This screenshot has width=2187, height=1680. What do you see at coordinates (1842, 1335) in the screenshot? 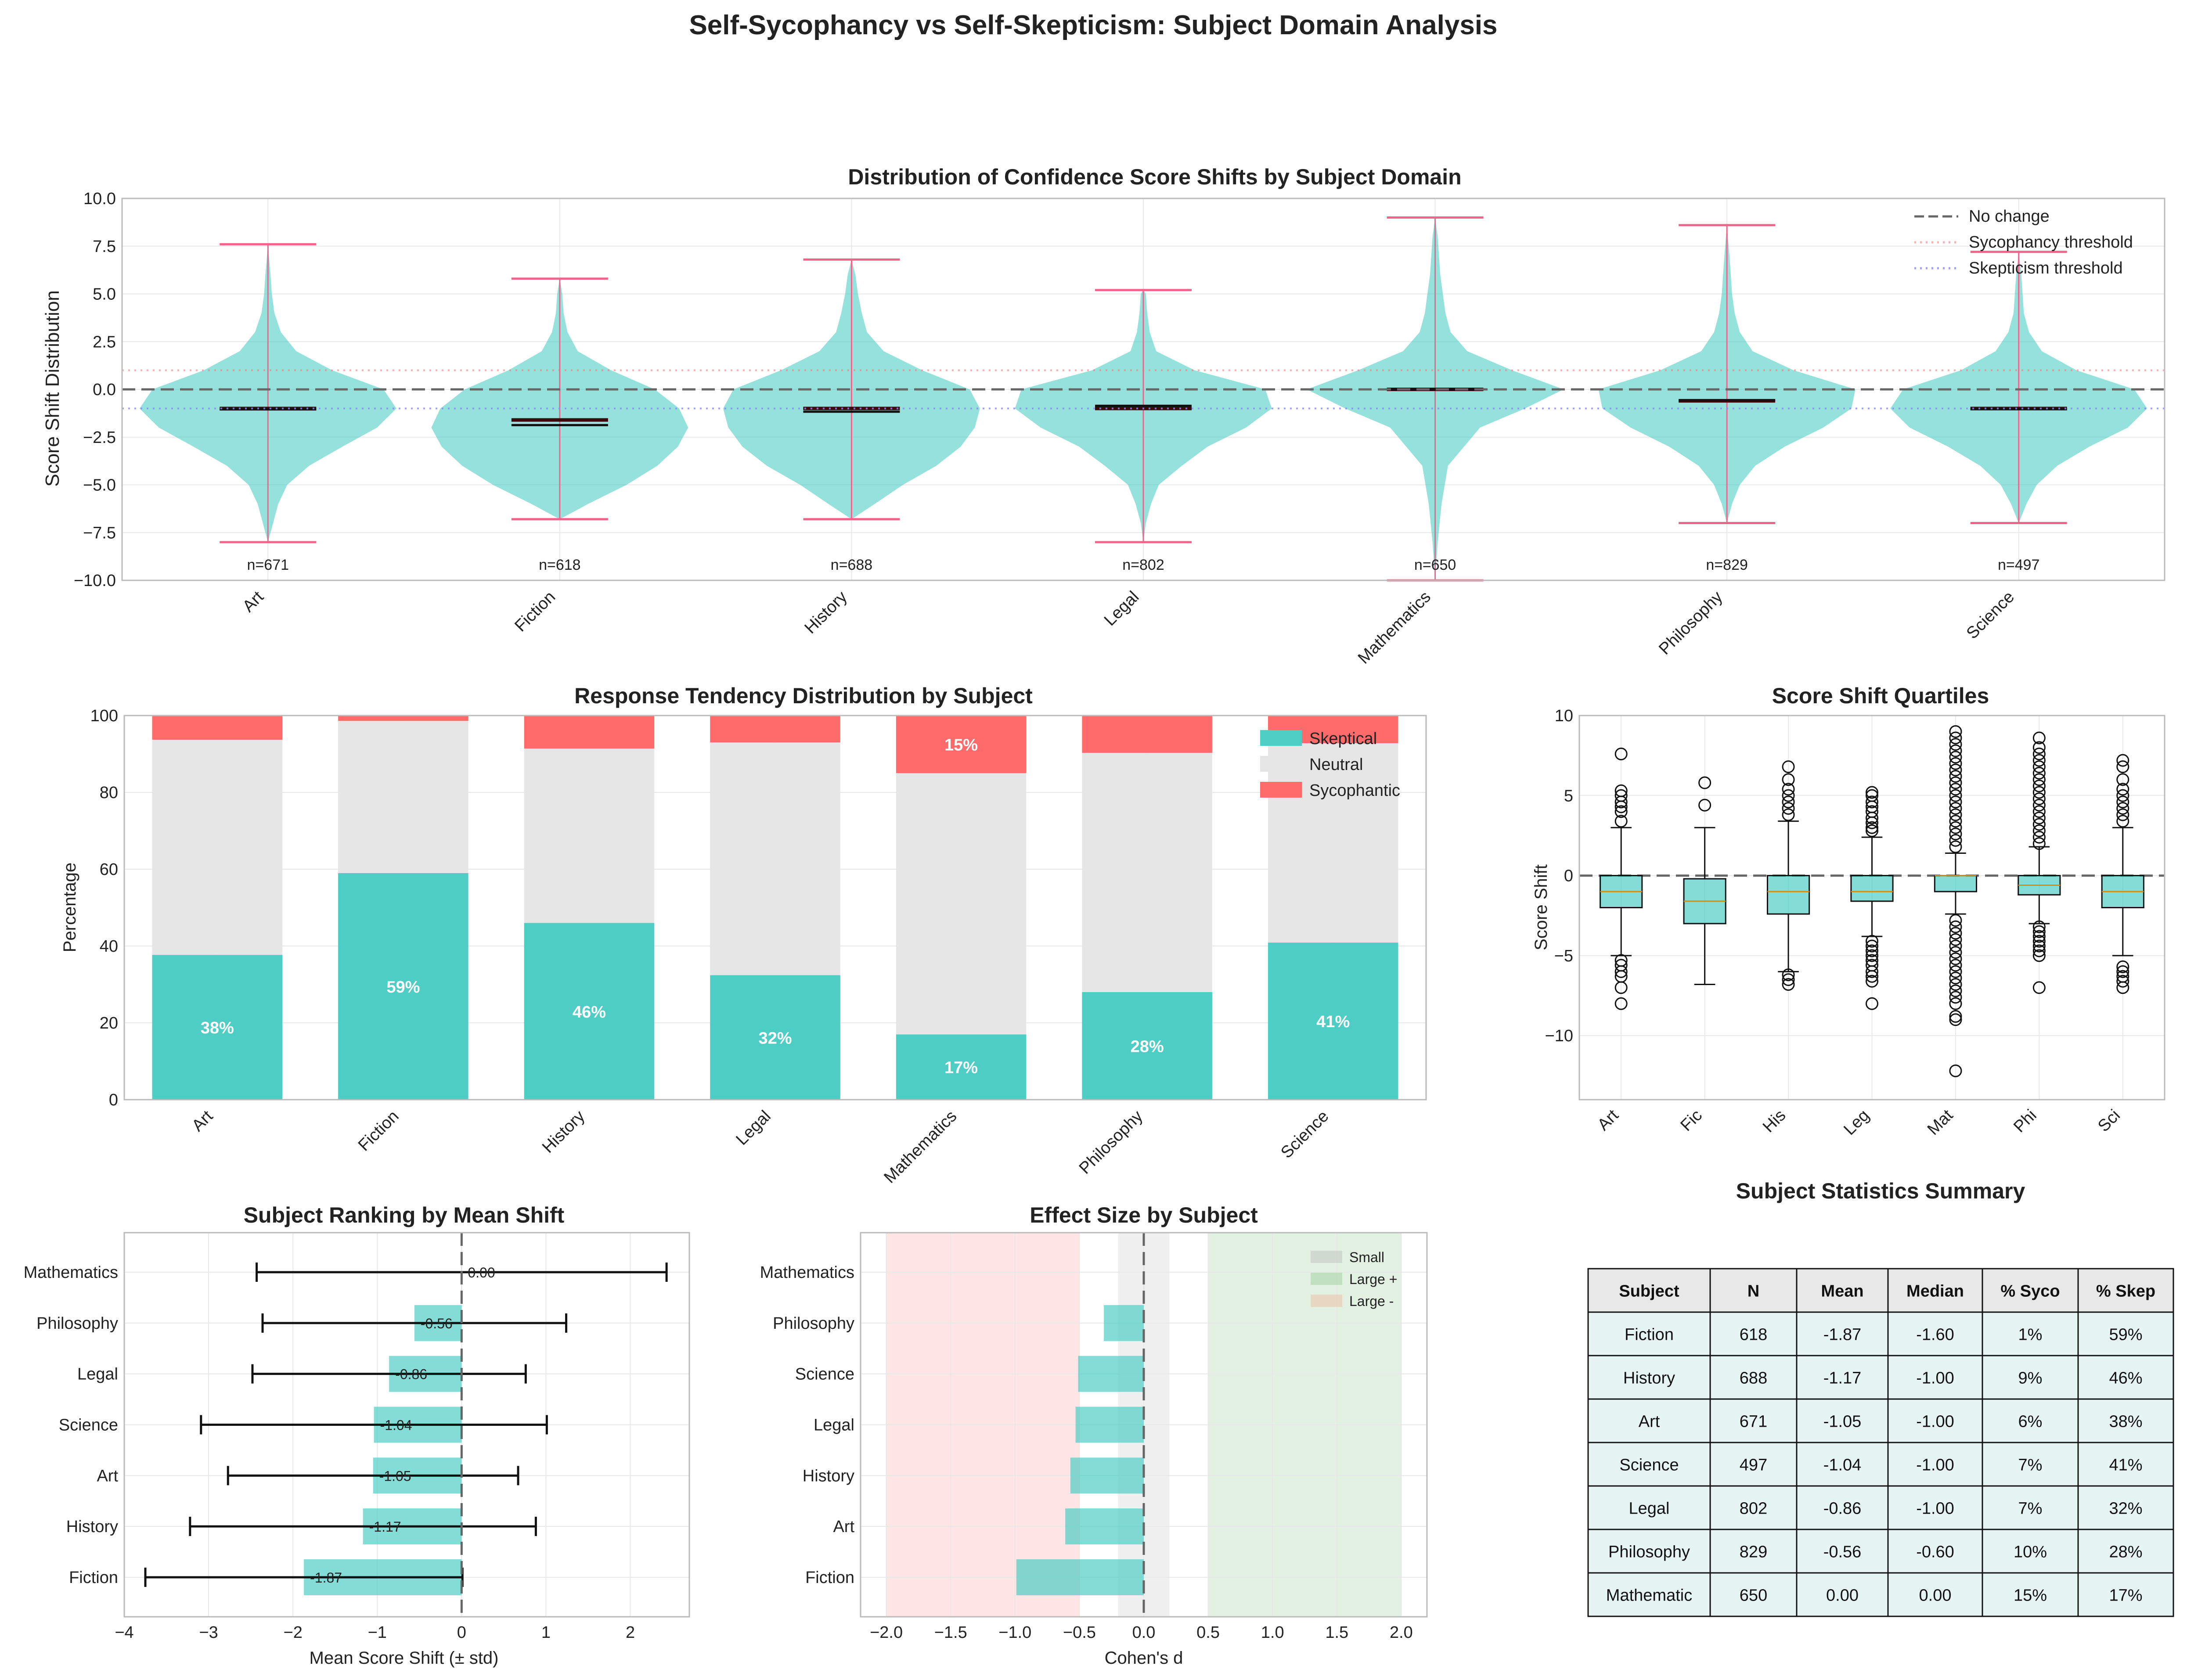
I see `table-cell-text: -1.87` at bounding box center [1842, 1335].